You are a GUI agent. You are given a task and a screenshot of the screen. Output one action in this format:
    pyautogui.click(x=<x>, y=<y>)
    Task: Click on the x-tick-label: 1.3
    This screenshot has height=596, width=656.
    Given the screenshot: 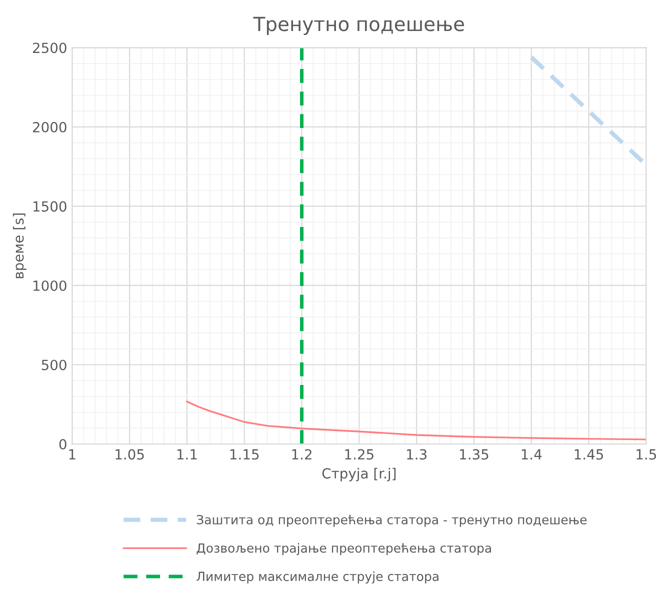 What is the action you would take?
    pyautogui.click(x=416, y=454)
    